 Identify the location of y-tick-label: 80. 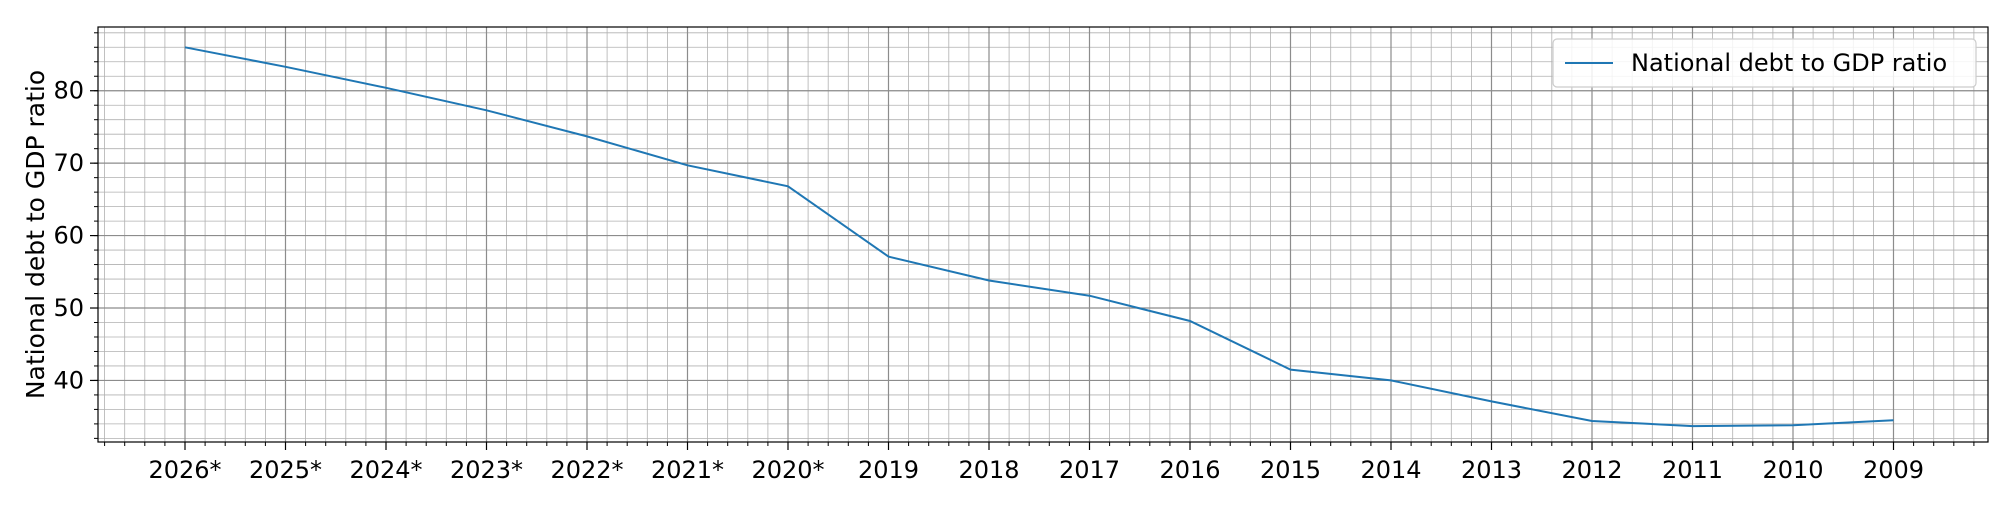
(68, 91).